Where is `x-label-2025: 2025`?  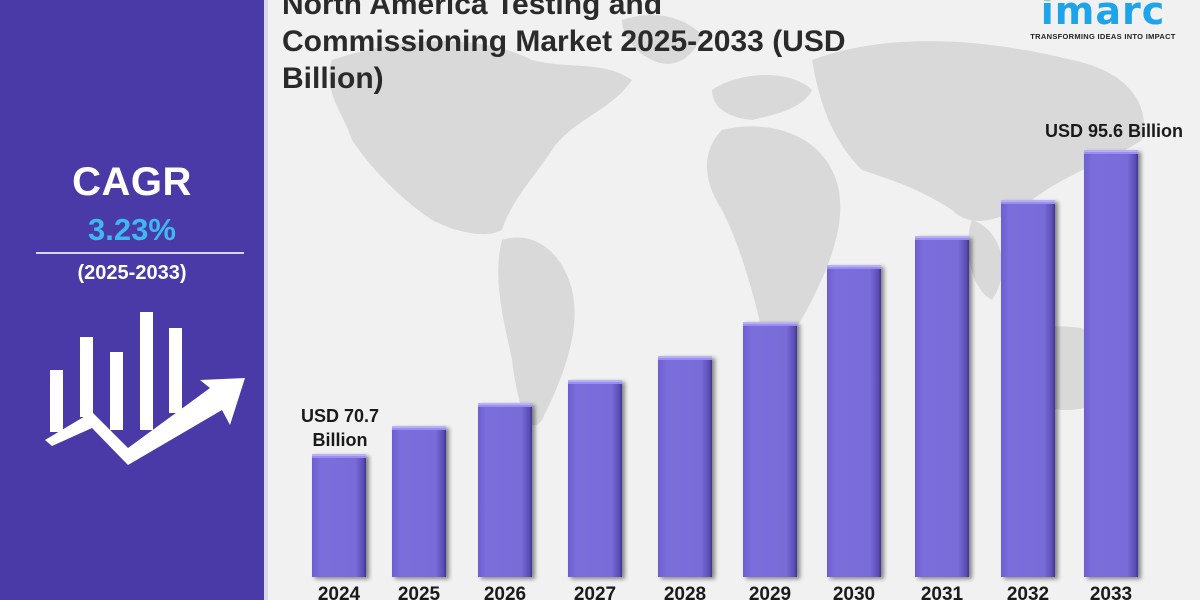
x-label-2025: 2025 is located at coordinates (419, 592).